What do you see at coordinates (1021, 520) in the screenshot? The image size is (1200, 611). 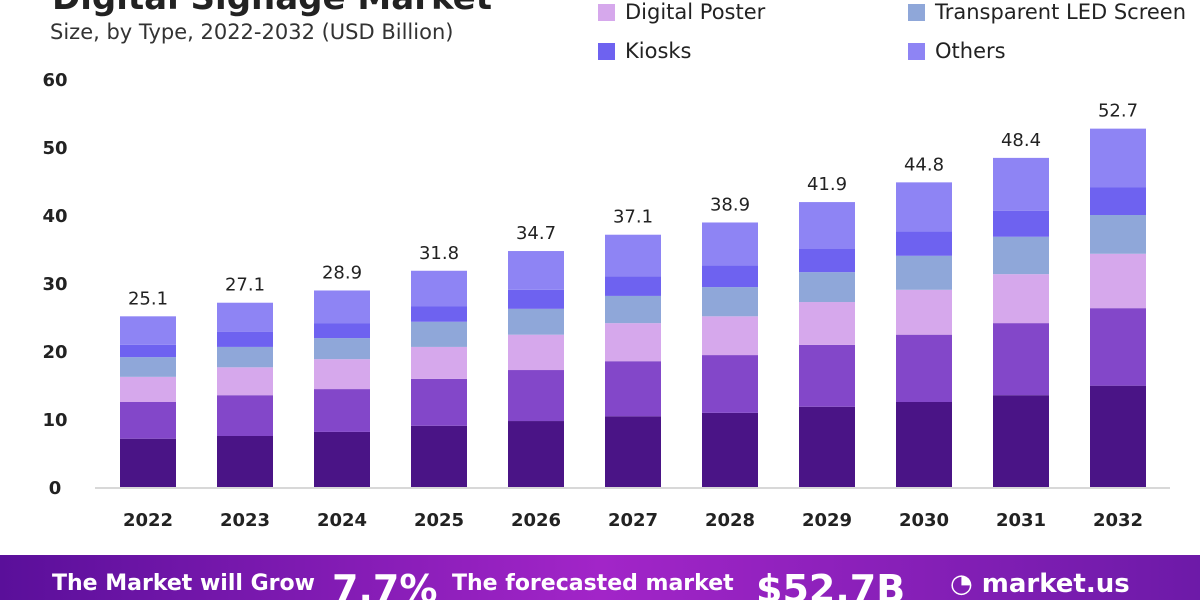 I see `x-tick-label: 2031` at bounding box center [1021, 520].